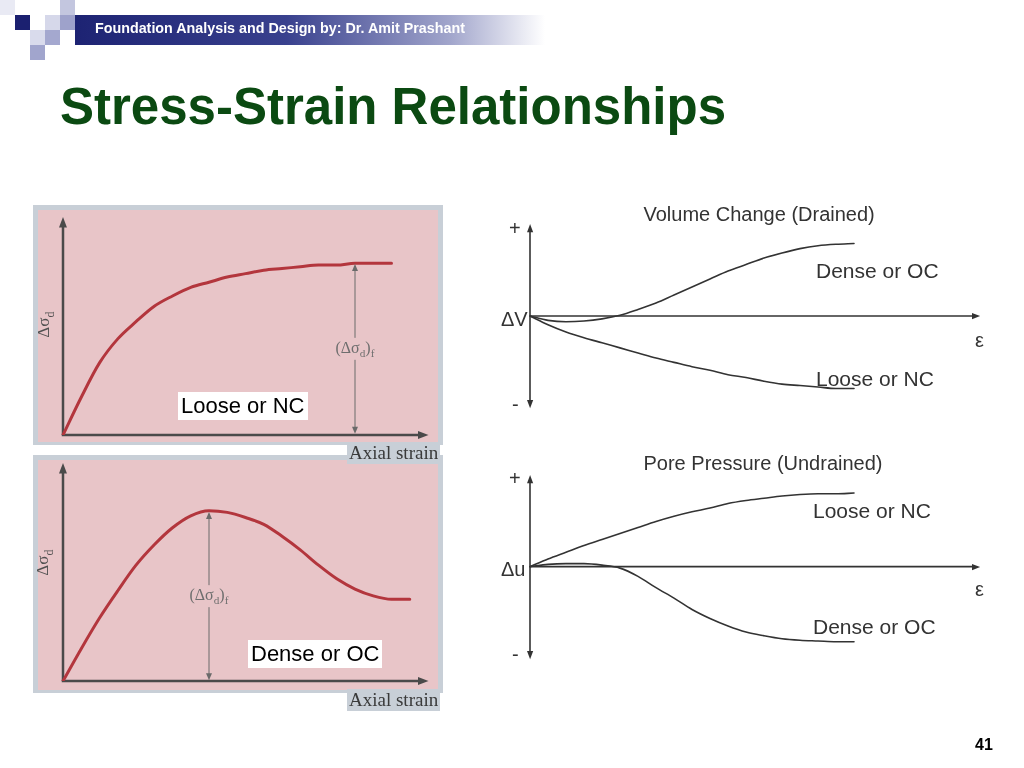 The width and height of the screenshot is (1024, 768). What do you see at coordinates (513, 569) in the screenshot?
I see `y-axis-title: Δu` at bounding box center [513, 569].